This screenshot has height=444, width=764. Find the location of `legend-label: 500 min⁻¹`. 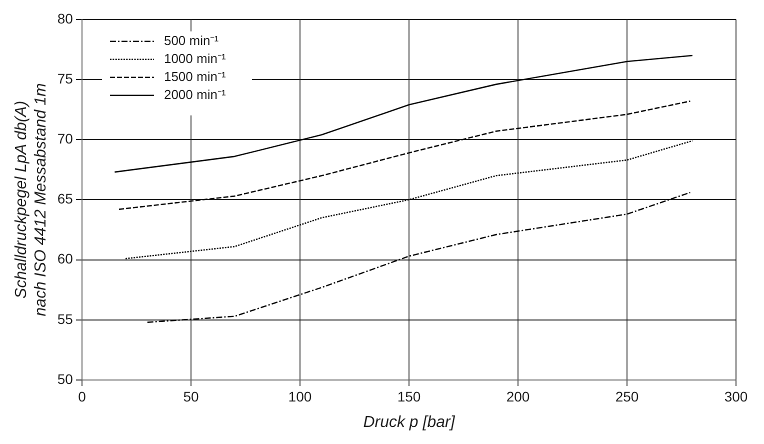

legend-label: 500 min⁻¹ is located at coordinates (192, 40).